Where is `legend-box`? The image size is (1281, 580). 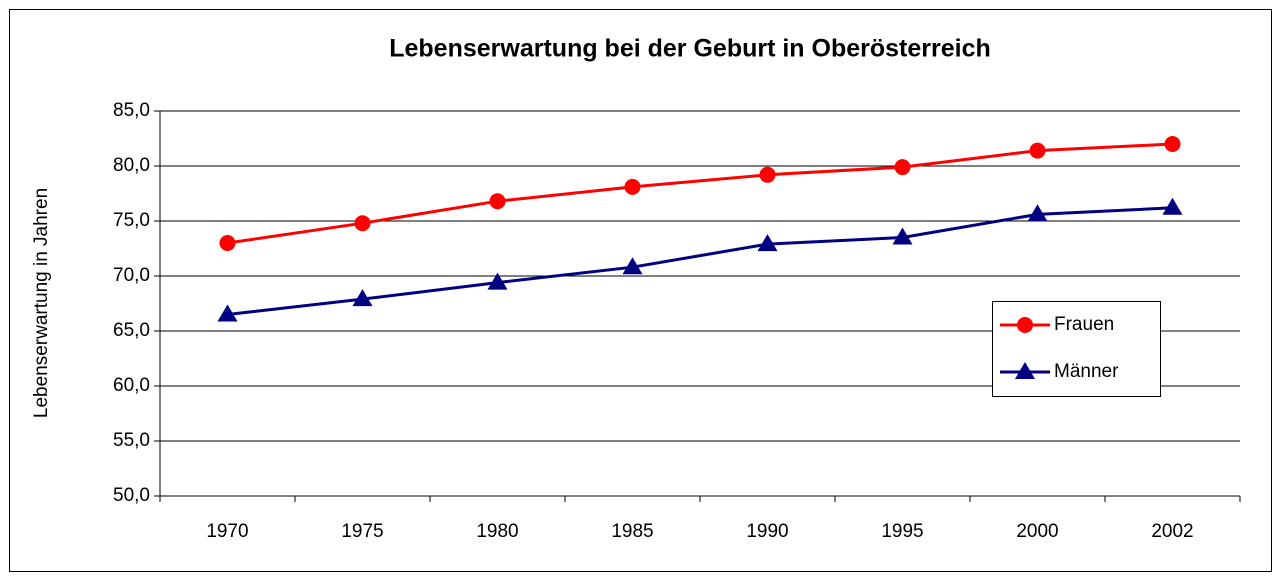 legend-box is located at coordinates (1076, 349).